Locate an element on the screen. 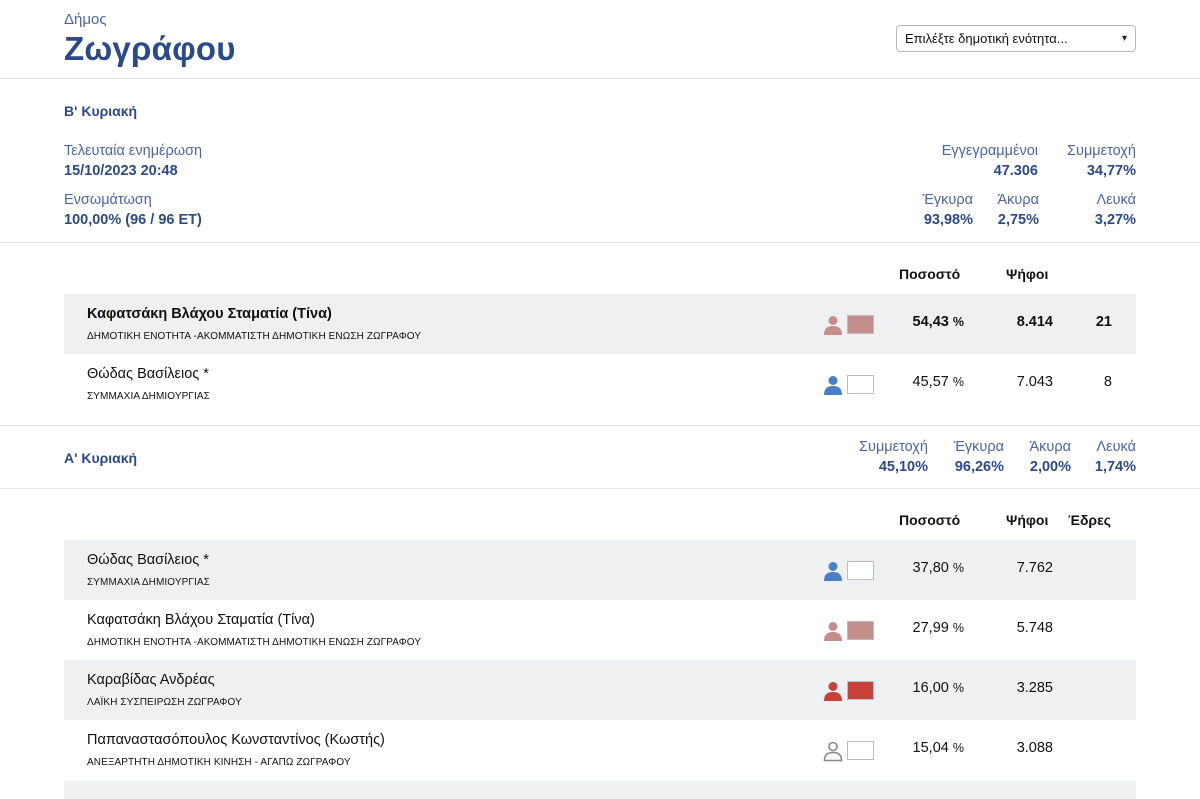  round-a-turnout-label: Συμμετοχή is located at coordinates (893, 447).